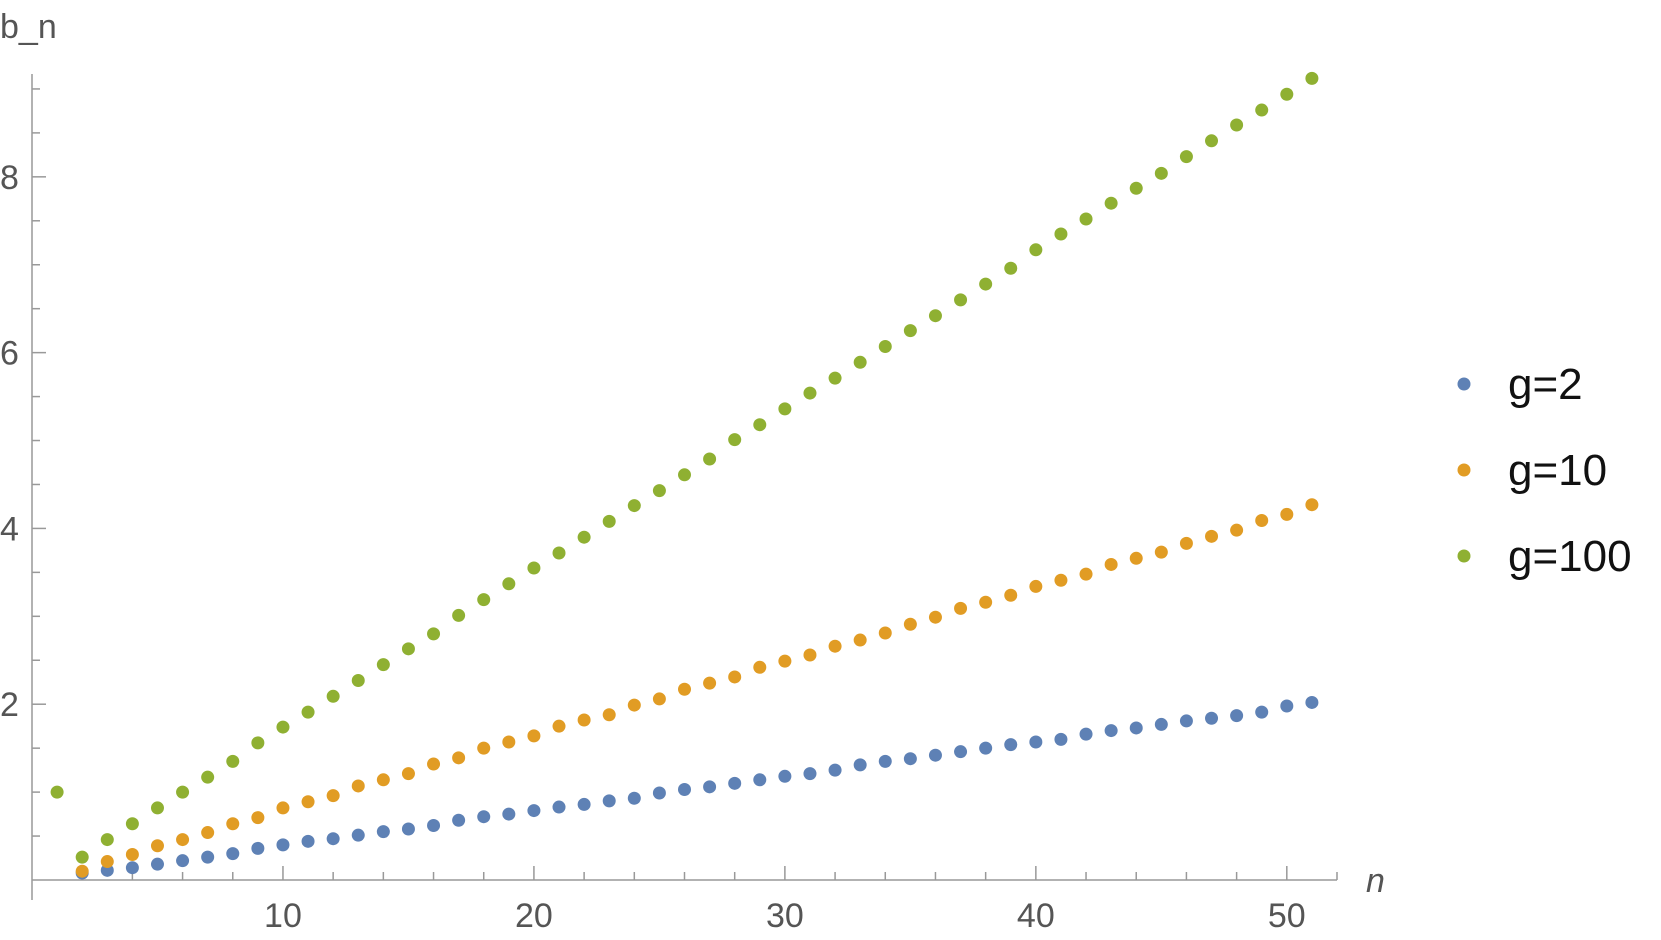 This screenshot has height=940, width=1661. I want to click on legend-item: g=2, so click(1520, 384).